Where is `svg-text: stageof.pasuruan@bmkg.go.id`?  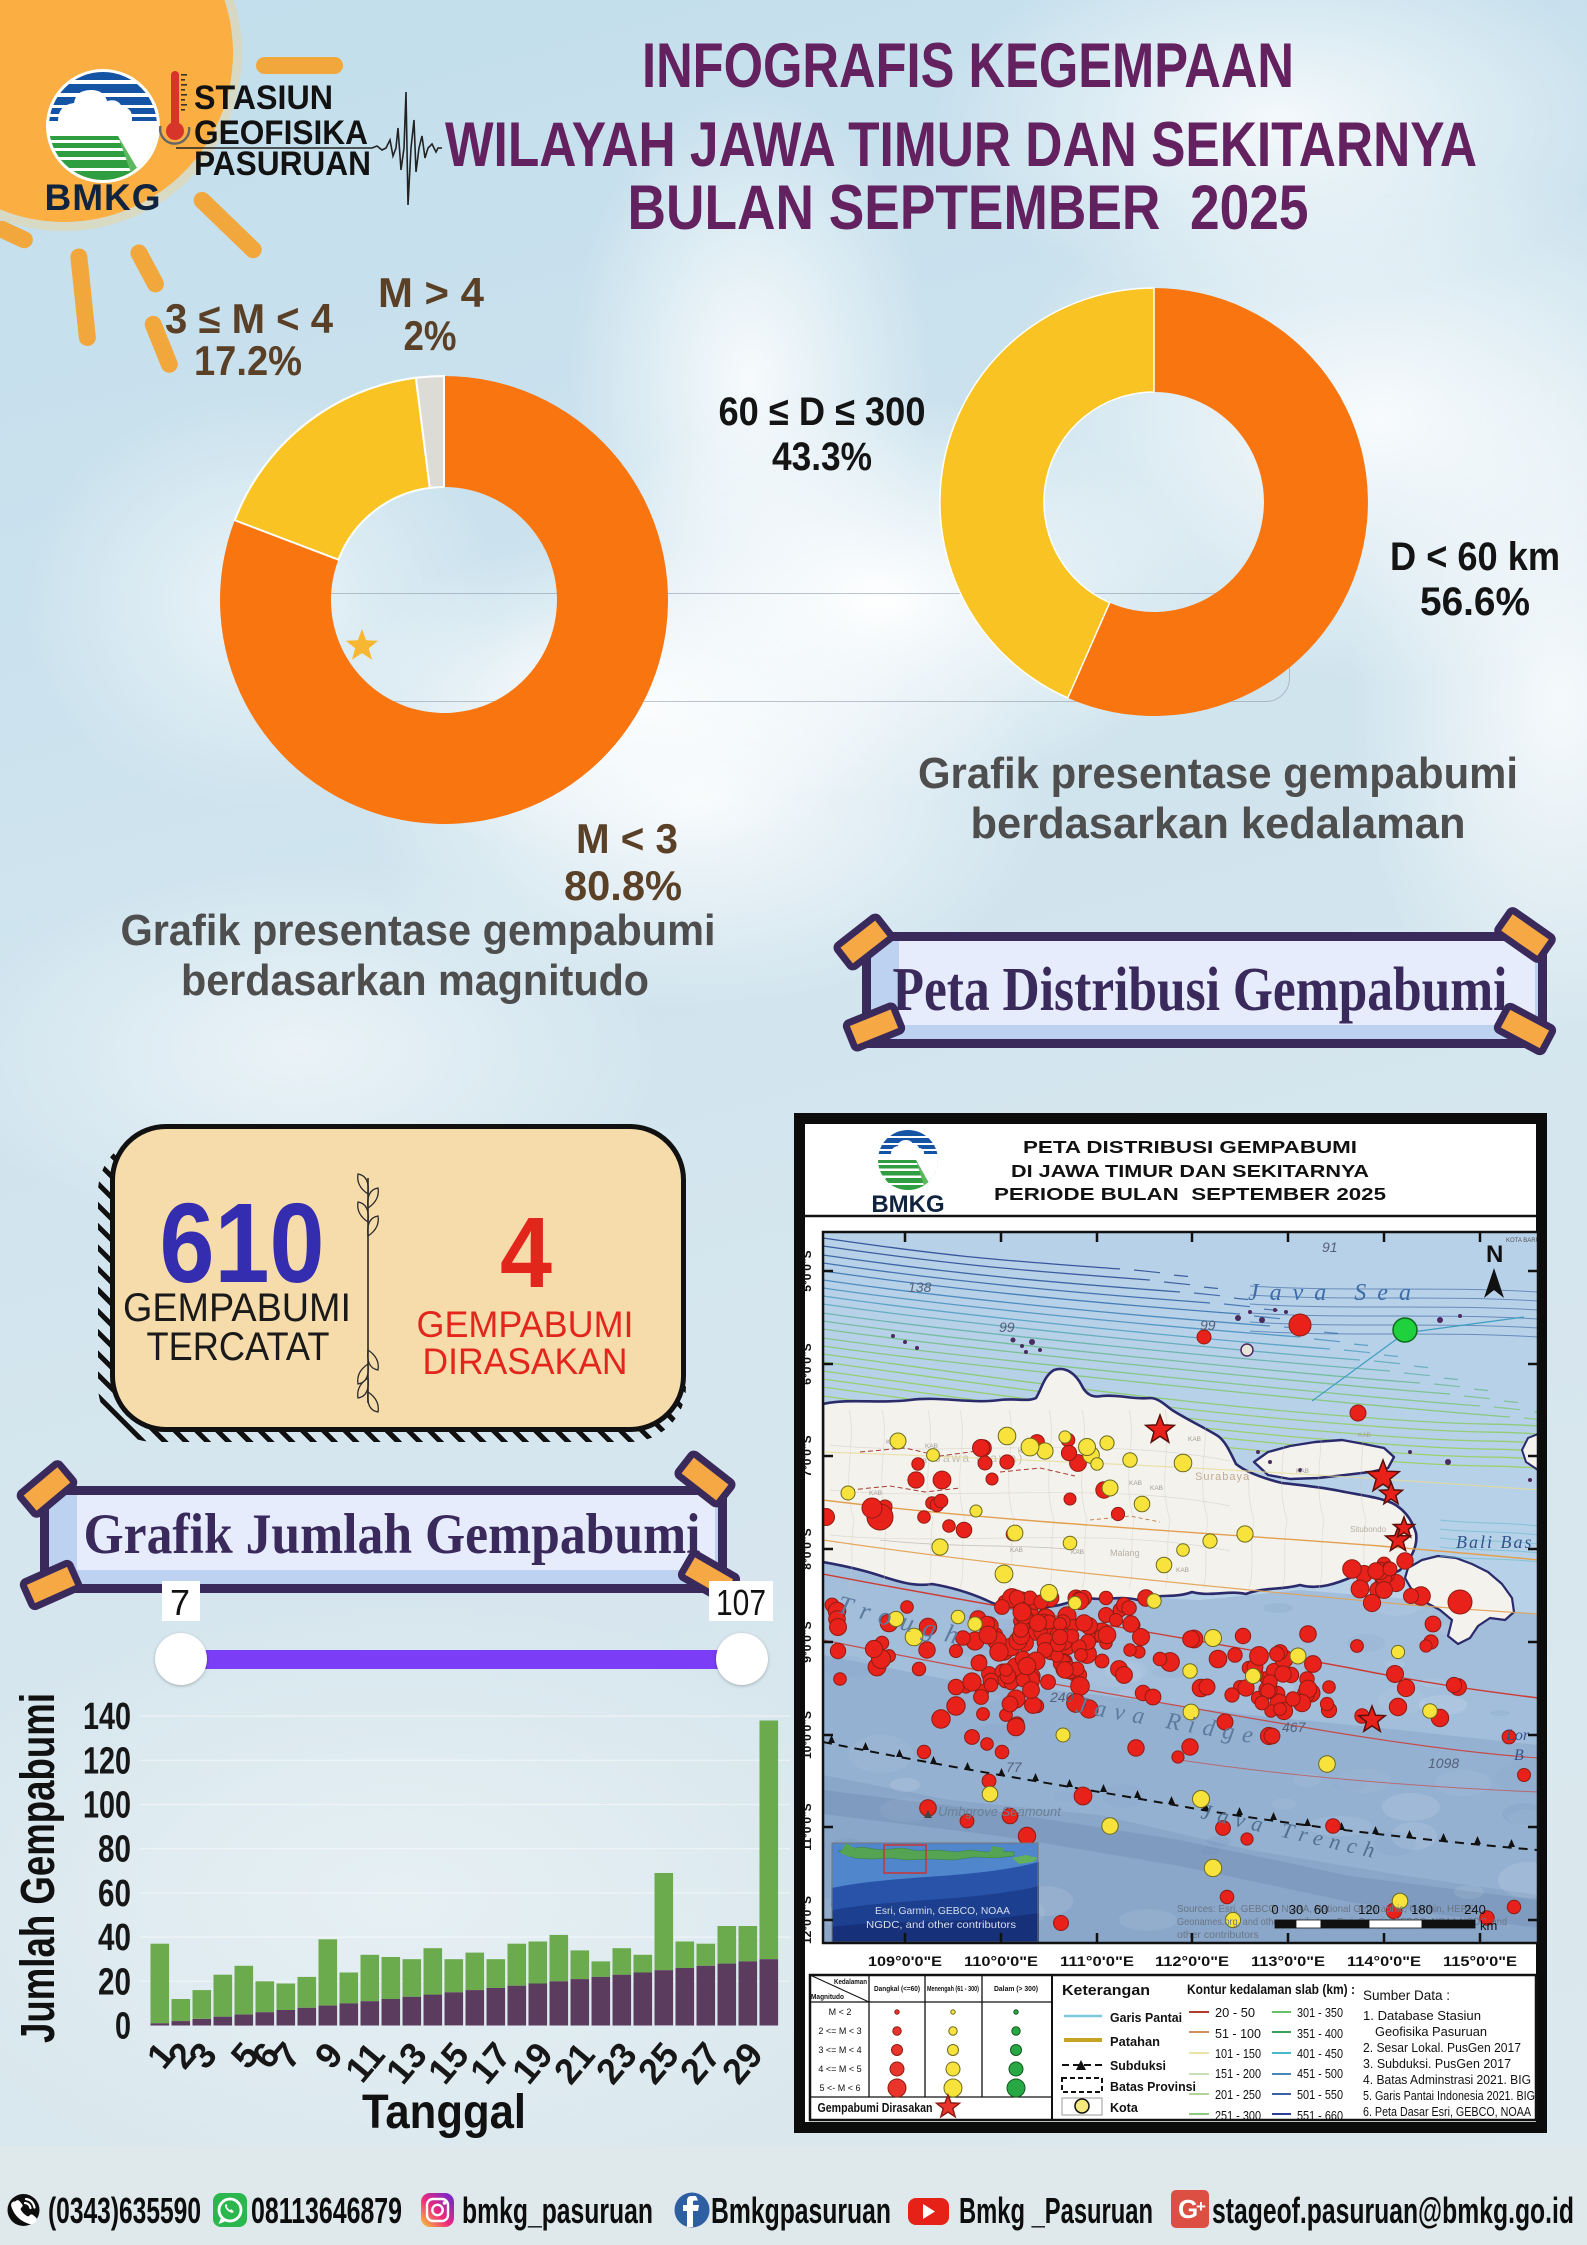
svg-text: stageof.pasuruan@bmkg.go.id is located at coordinates (1393, 2210).